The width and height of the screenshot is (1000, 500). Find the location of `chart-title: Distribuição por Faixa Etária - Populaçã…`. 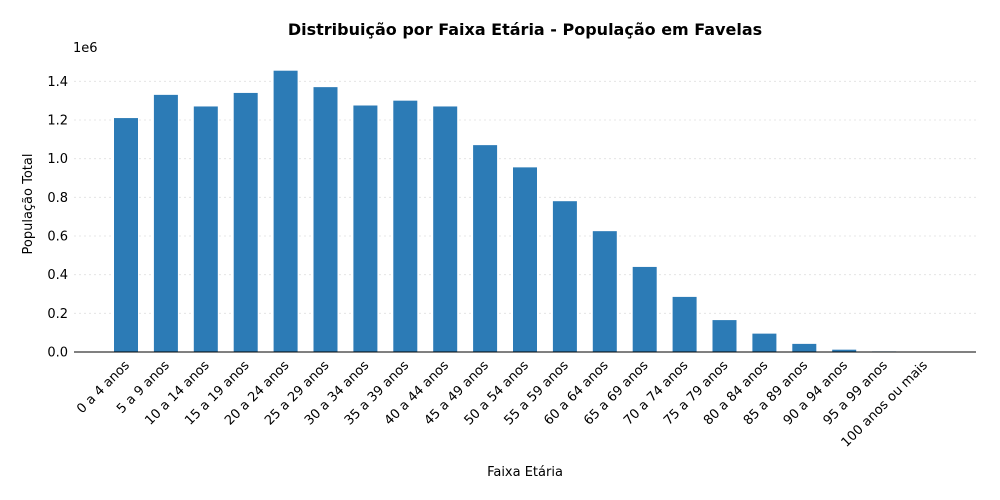

chart-title: Distribuição por Faixa Etária - Populaçã… is located at coordinates (525, 29).